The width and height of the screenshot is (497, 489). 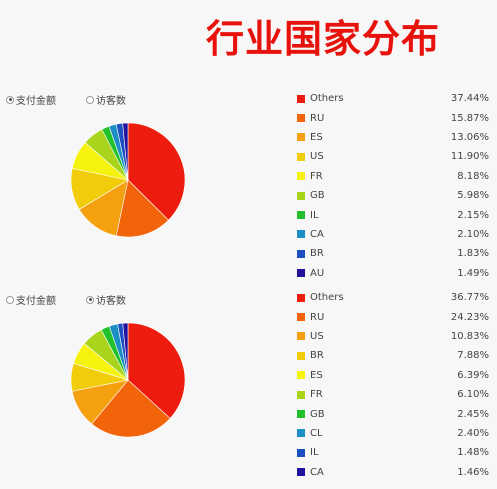 I want to click on legend-item: RU 15.87%, so click(x=393, y=117).